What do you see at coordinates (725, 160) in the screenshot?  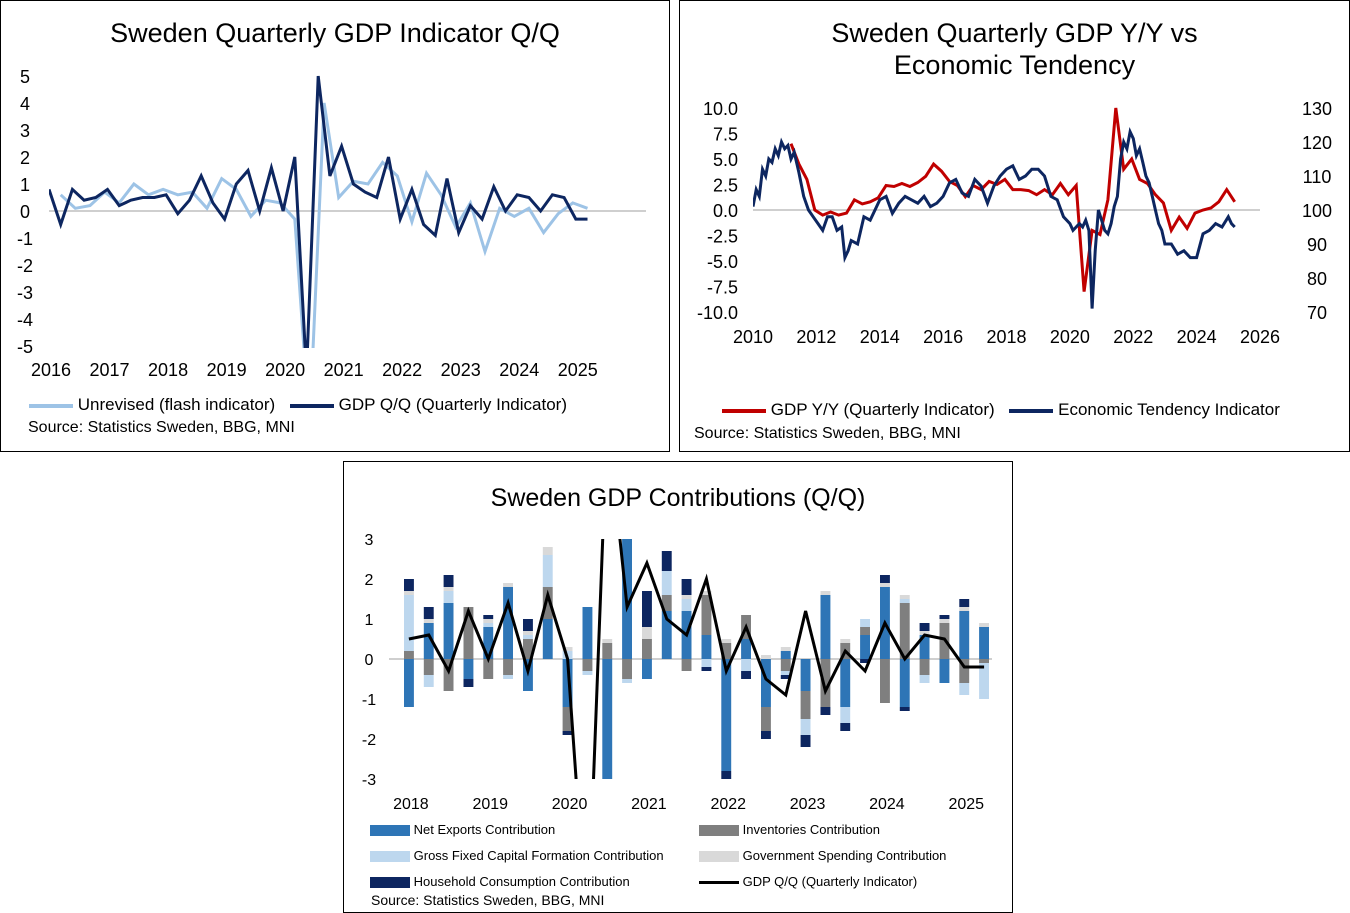 I see `yy-left-tick: 5.0` at bounding box center [725, 160].